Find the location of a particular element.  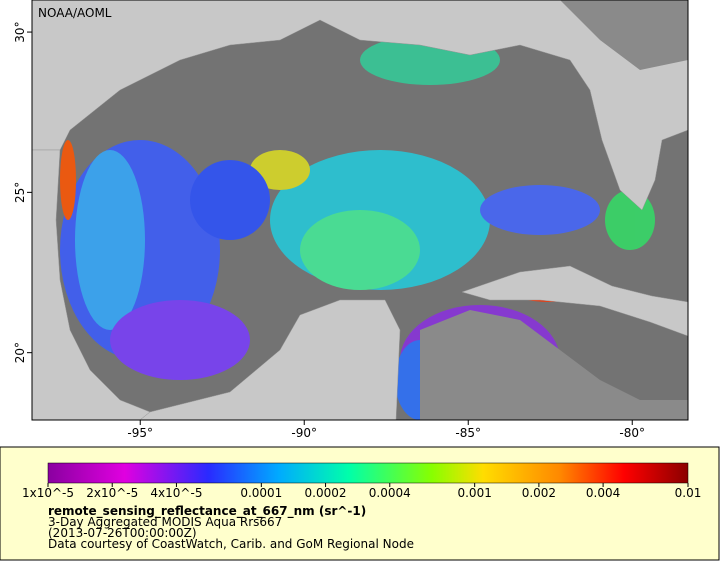

colorbar-tick-label: 4x10^-5 is located at coordinates (176, 493).